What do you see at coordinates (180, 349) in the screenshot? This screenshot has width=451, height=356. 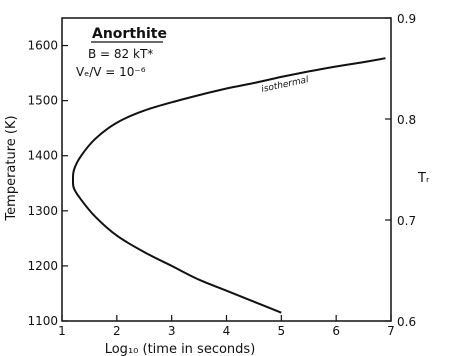 I see `x-axis-label: Log₁₀ (time in seconds)` at bounding box center [180, 349].